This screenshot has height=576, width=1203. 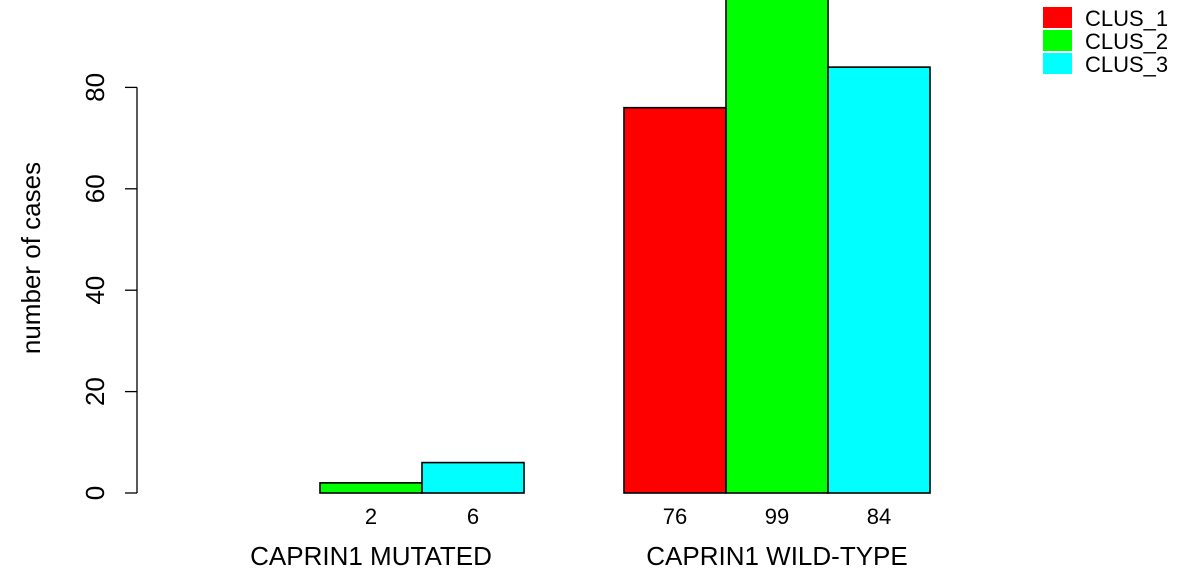 What do you see at coordinates (879, 516) in the screenshot?
I see `bar-value-label: 84` at bounding box center [879, 516].